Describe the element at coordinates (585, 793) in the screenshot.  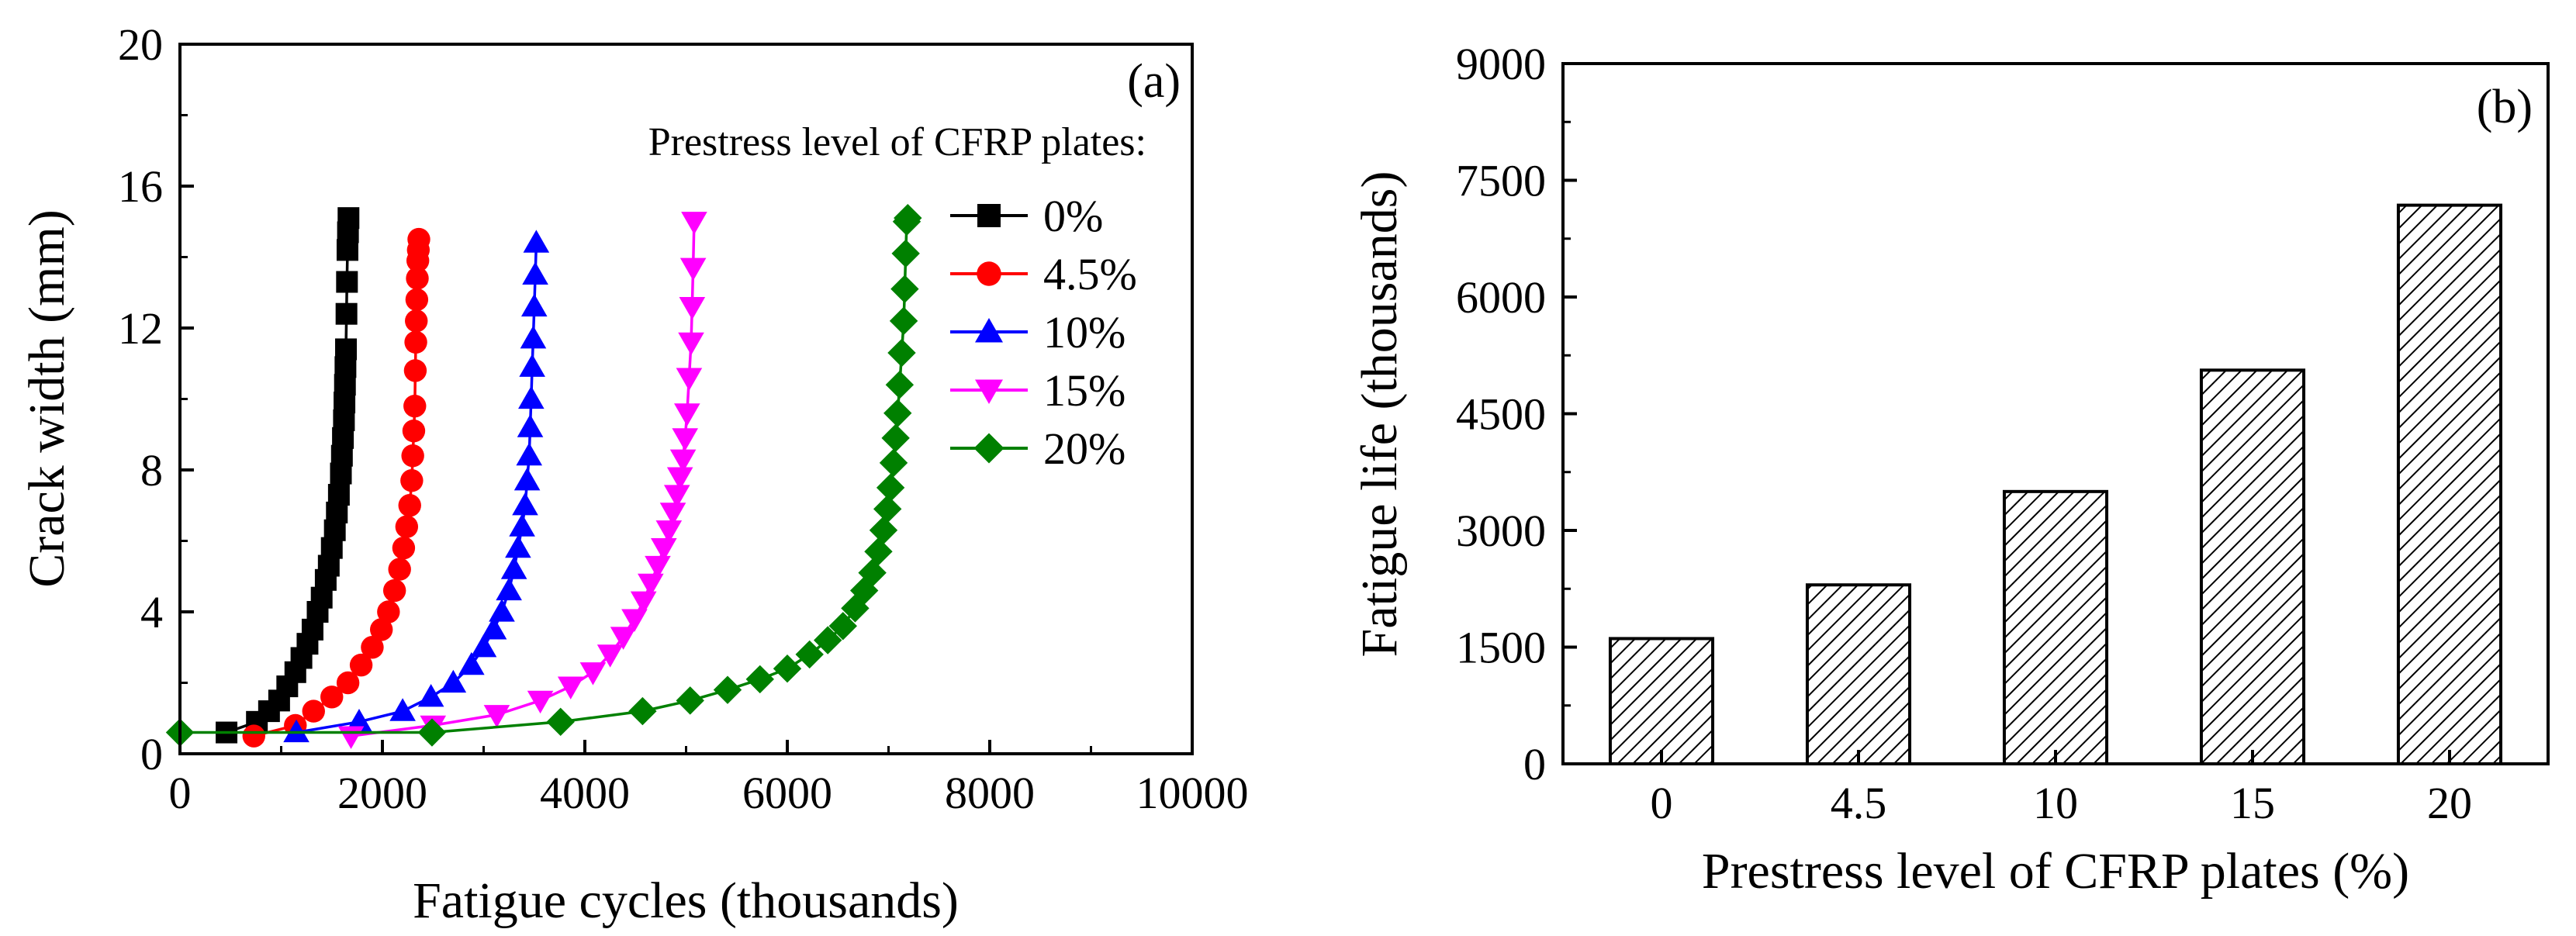
I see `x-tick-label: 4000` at that location.